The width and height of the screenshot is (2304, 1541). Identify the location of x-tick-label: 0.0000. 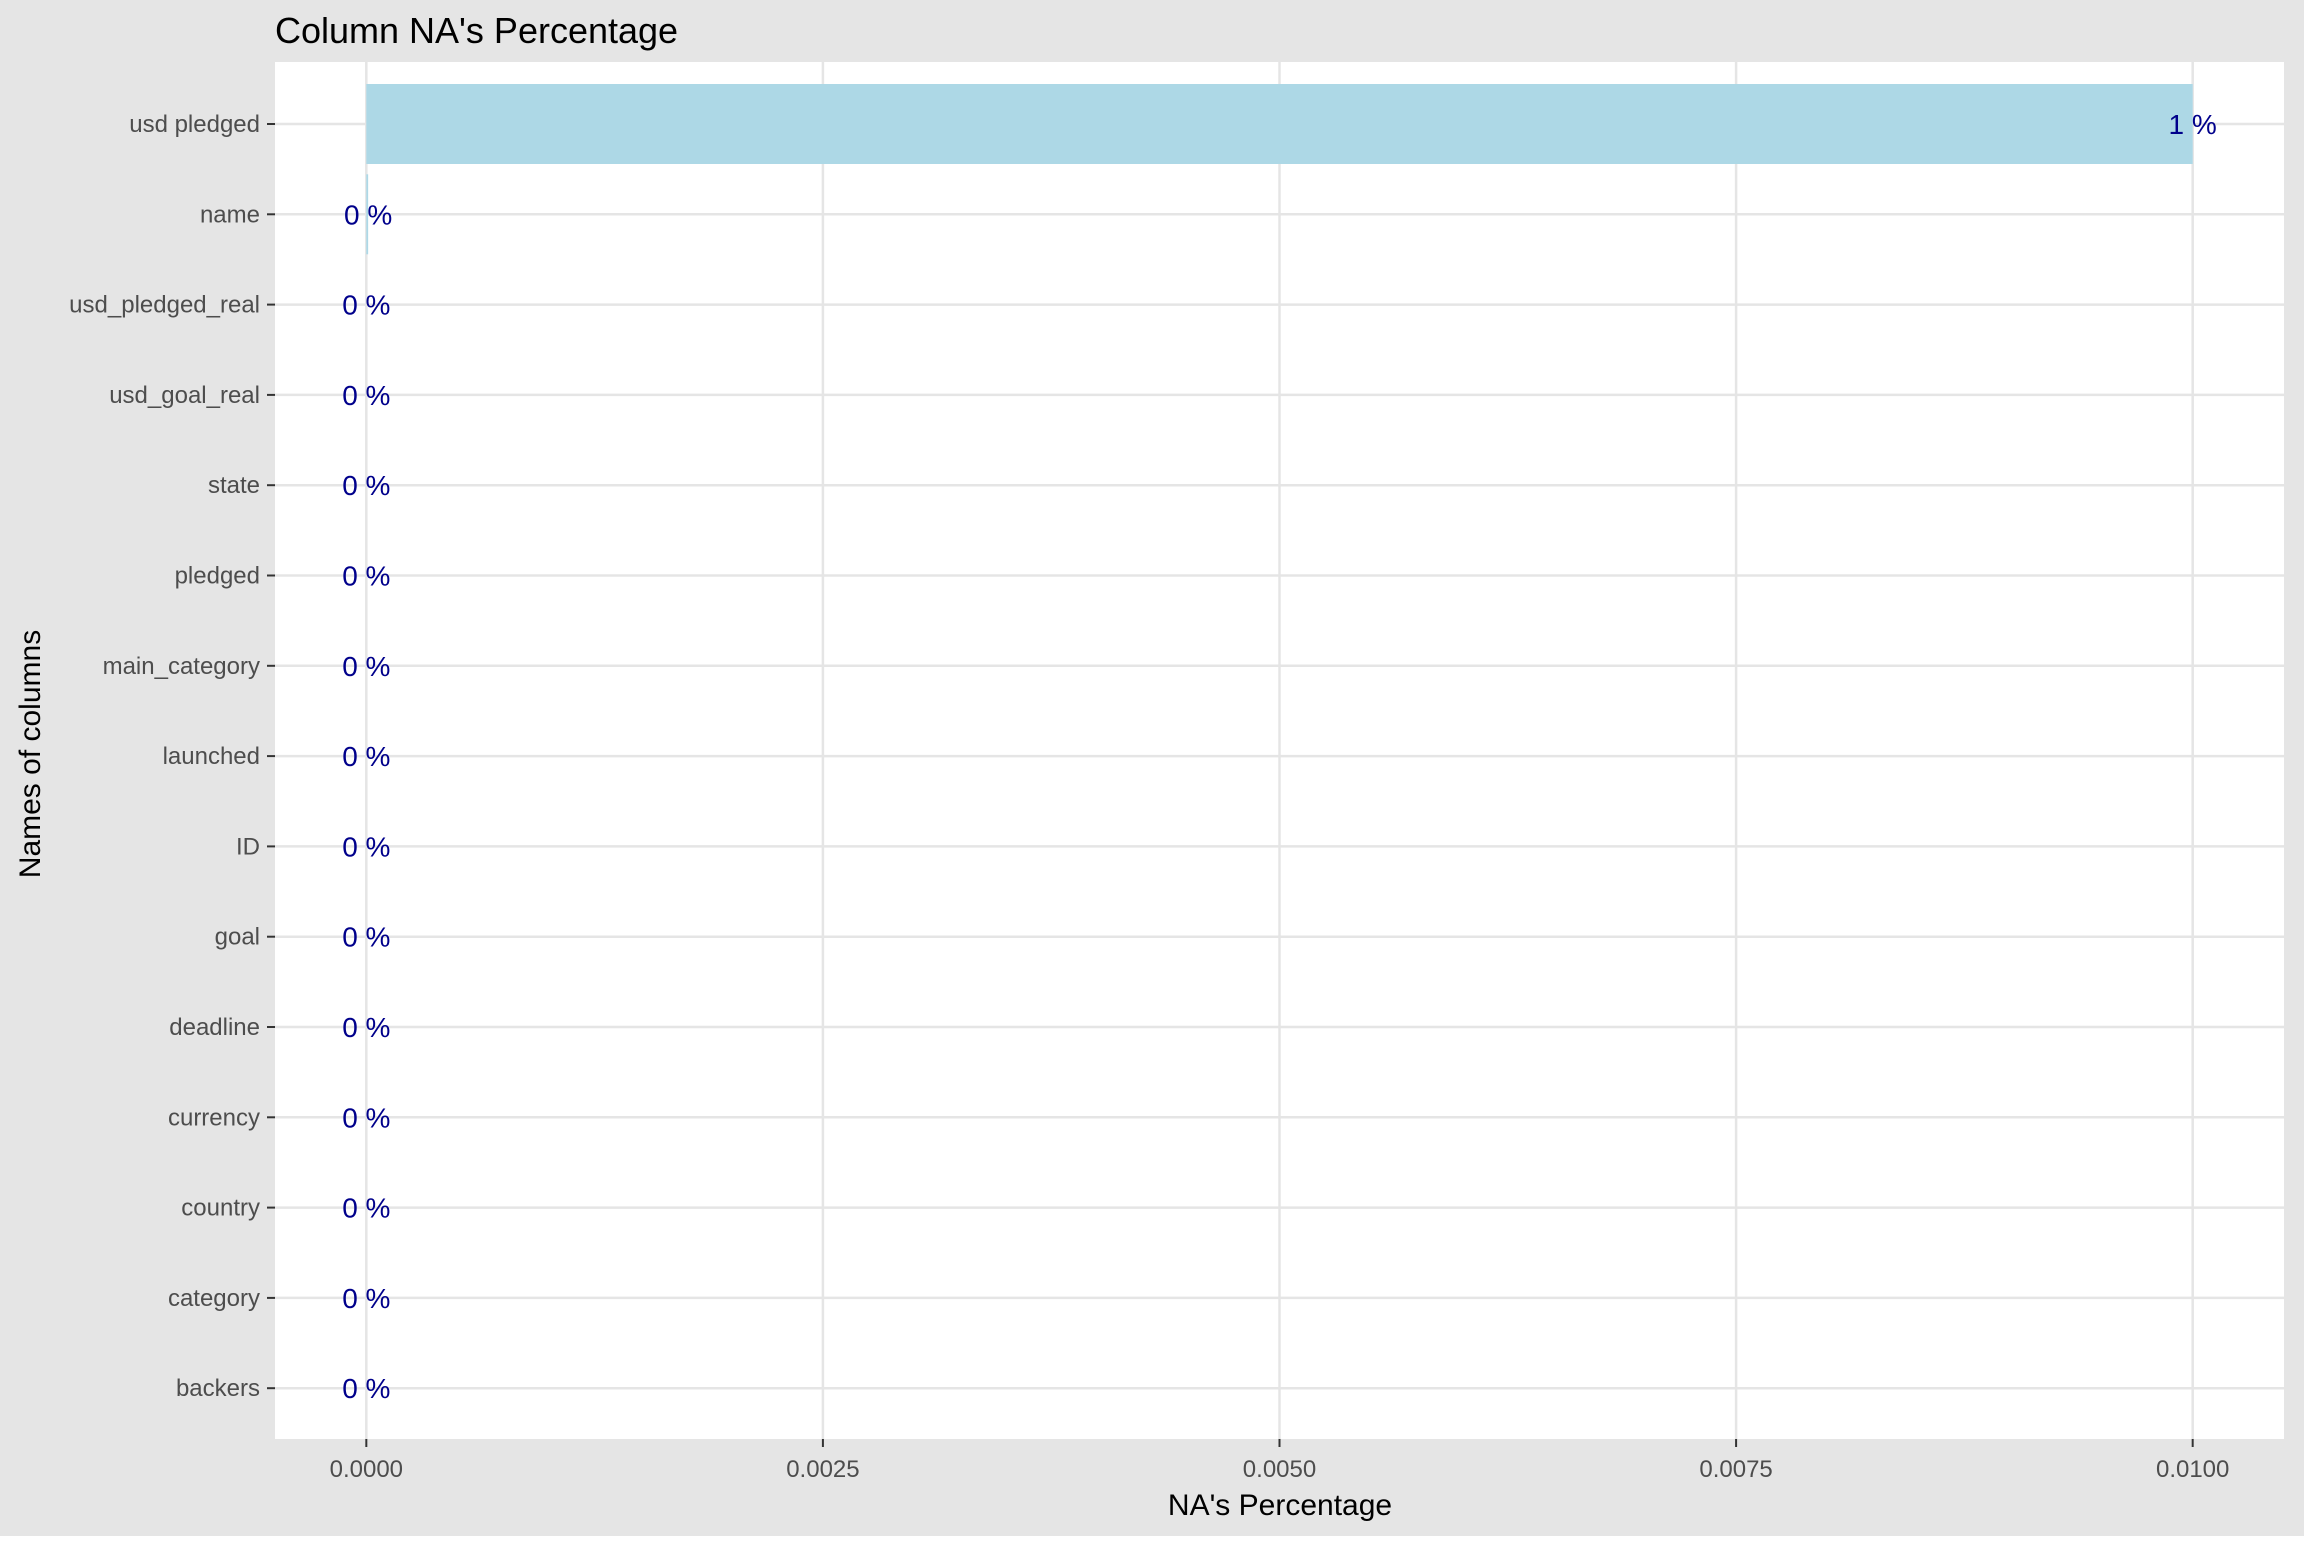
(366, 1469).